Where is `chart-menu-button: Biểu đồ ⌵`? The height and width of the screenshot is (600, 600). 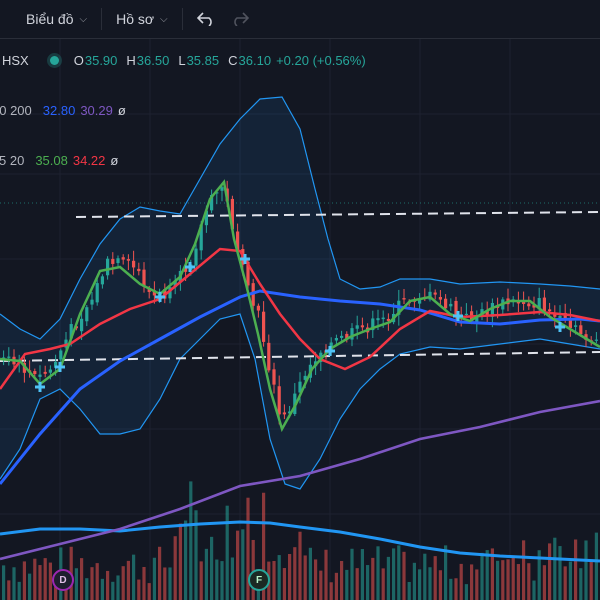
chart-menu-button: Biểu đồ ⌵ is located at coordinates (56, 19).